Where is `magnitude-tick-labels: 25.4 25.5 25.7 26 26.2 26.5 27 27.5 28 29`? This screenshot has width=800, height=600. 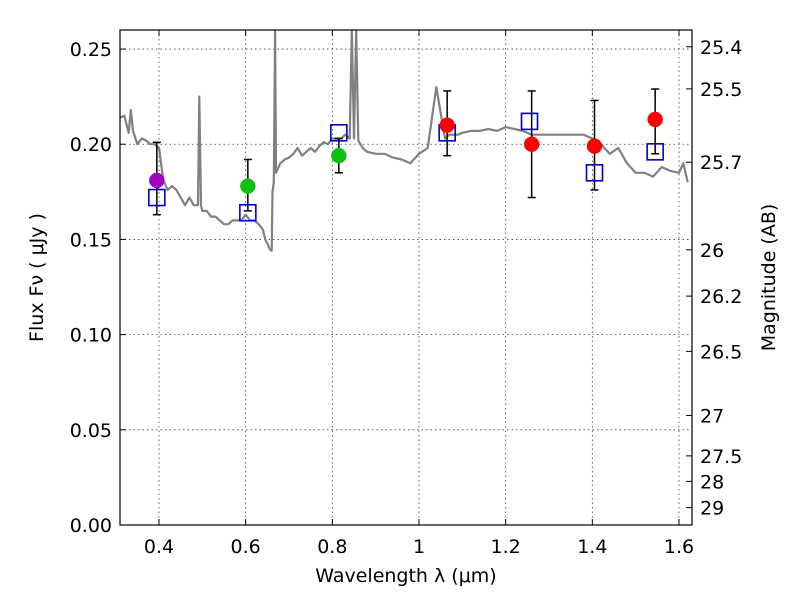
magnitude-tick-labels: 25.4 25.5 25.7 26 26.2 26.5 27 27.5 28 29 is located at coordinates (721, 278).